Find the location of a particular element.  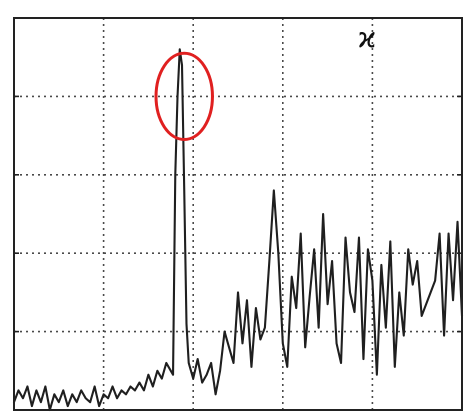

peak-highlight-circle is located at coordinates (184, 96).